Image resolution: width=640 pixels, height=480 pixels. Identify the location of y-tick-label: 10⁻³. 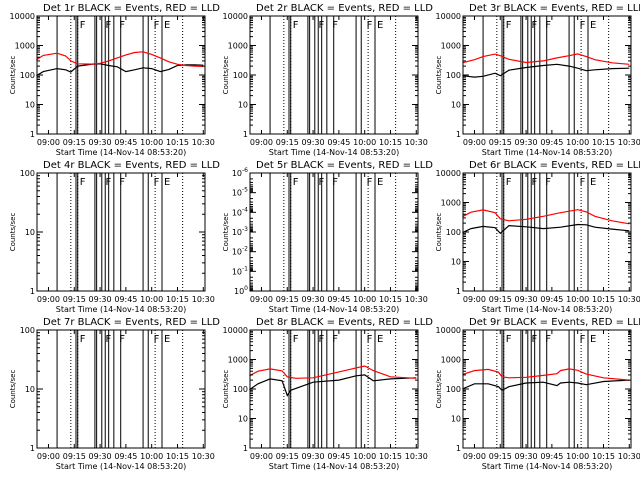
(240, 231).